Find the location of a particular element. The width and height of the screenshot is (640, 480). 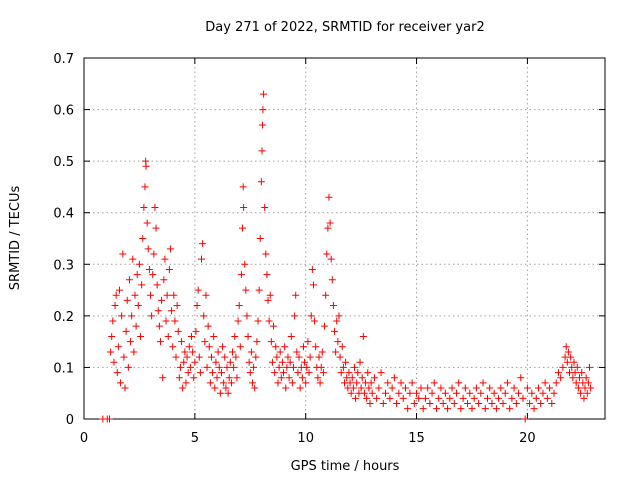

x-tick-label: 0 is located at coordinates (84, 438).